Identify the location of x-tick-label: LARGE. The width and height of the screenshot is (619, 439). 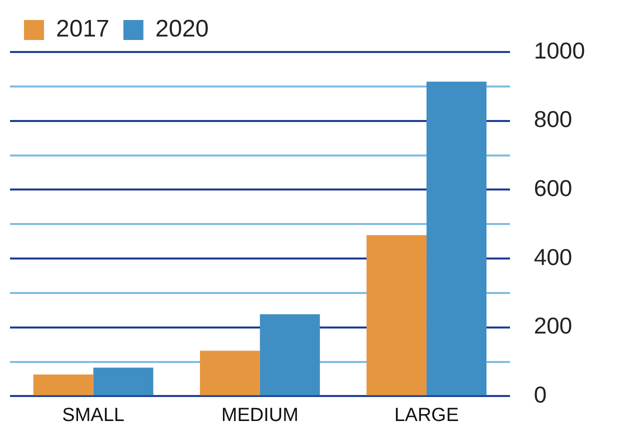
(426, 415).